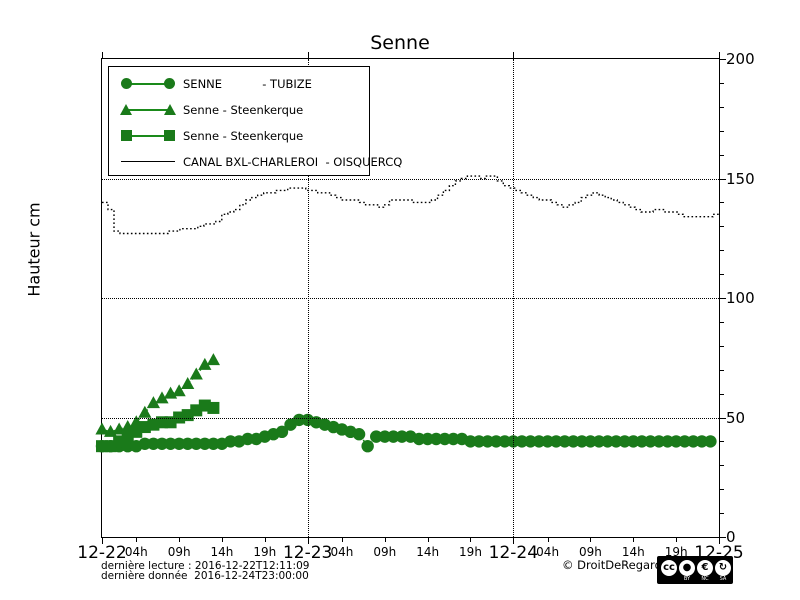 The image size is (800, 600). I want to click on legend-label-tubize: SENNE - TUBIZE, so click(247, 84).